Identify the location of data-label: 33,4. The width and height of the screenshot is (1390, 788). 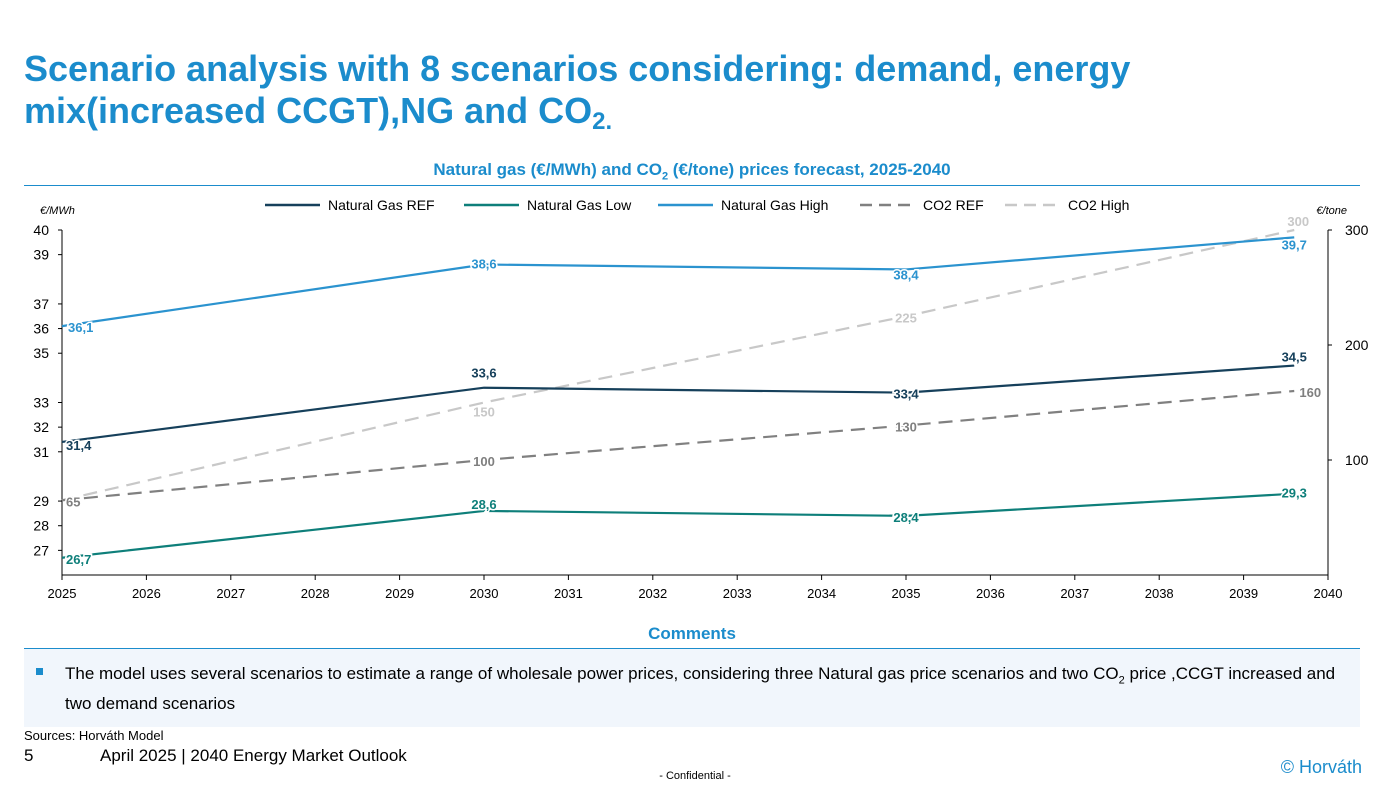
(906, 394).